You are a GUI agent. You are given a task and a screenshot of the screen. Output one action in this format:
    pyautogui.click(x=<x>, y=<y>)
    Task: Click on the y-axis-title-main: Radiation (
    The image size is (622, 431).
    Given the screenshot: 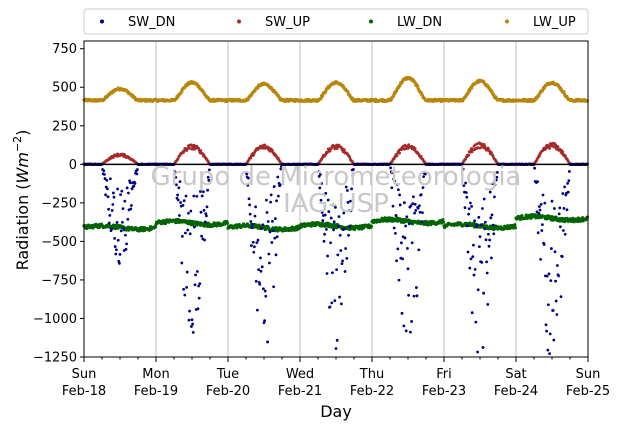 What is the action you would take?
    pyautogui.click(x=22, y=226)
    